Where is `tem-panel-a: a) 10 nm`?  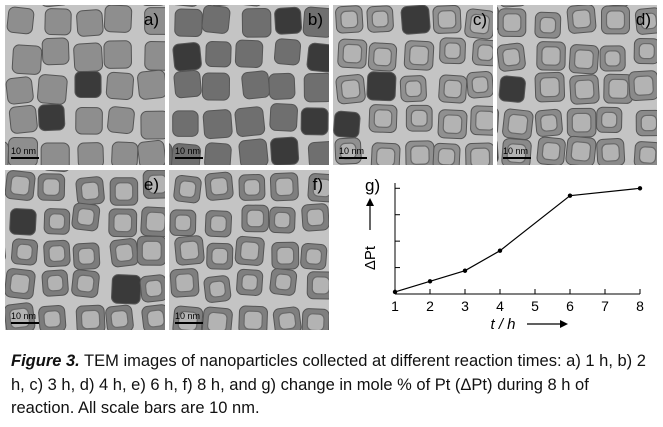 tem-panel-a: a) 10 nm is located at coordinates (85, 85).